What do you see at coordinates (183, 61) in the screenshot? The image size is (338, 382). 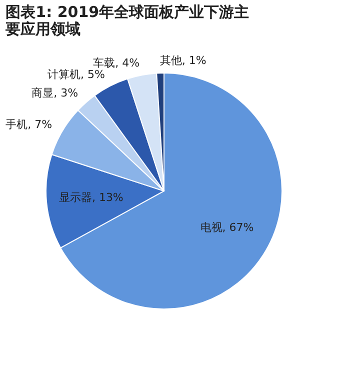 I see `slice-label: 其他, 1%` at bounding box center [183, 61].